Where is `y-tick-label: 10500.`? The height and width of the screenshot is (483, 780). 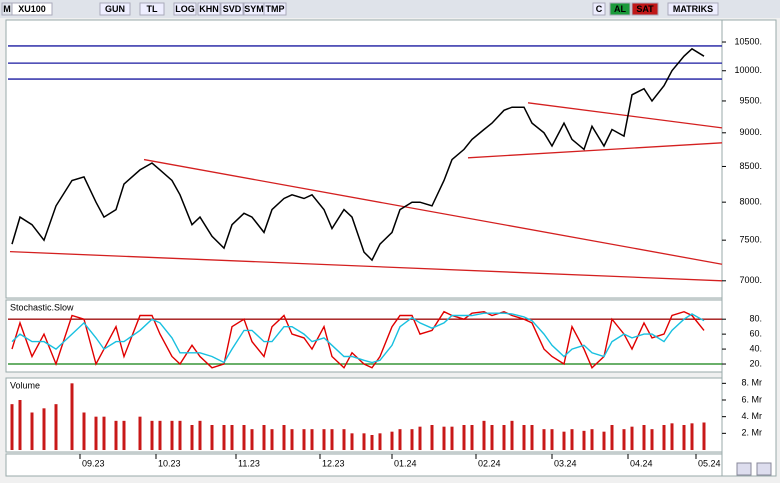
y-tick-label: 10500. is located at coordinates (748, 41).